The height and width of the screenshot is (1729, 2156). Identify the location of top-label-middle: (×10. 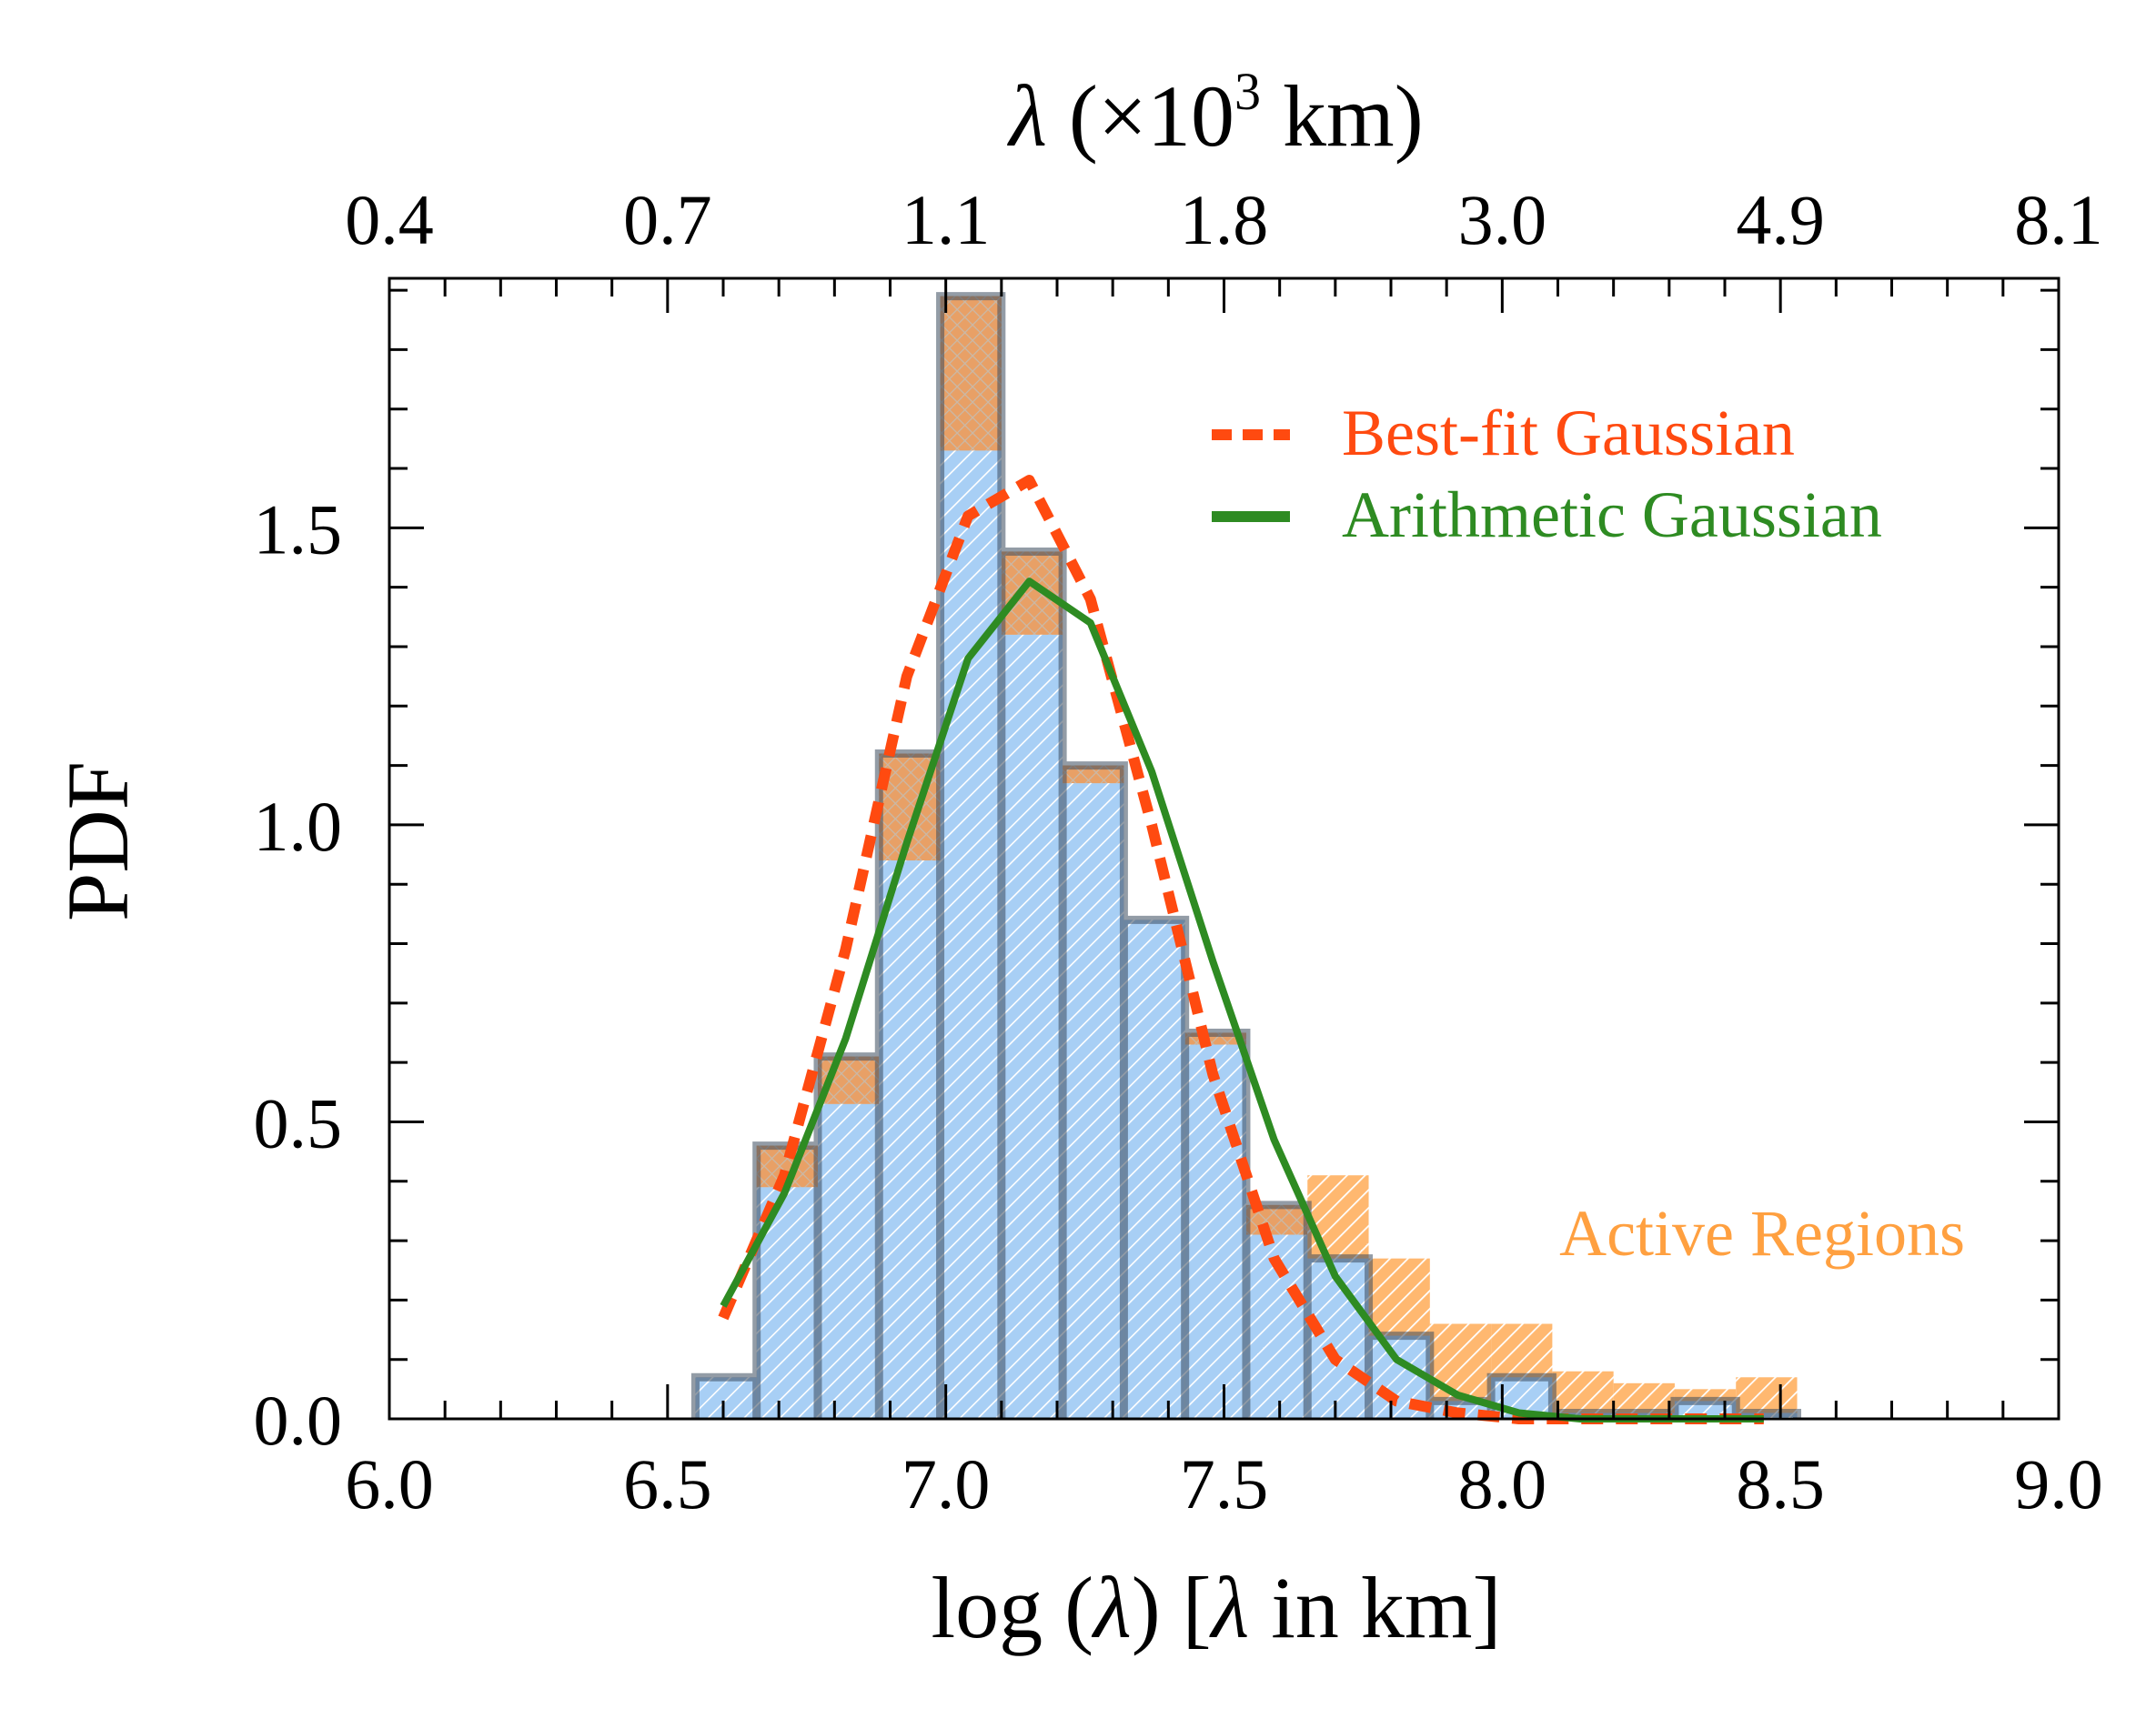
(1140, 116).